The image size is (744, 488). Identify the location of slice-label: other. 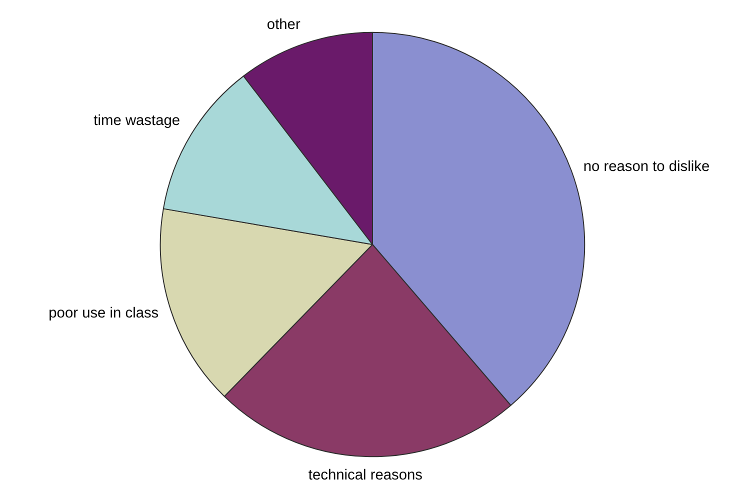
(283, 25).